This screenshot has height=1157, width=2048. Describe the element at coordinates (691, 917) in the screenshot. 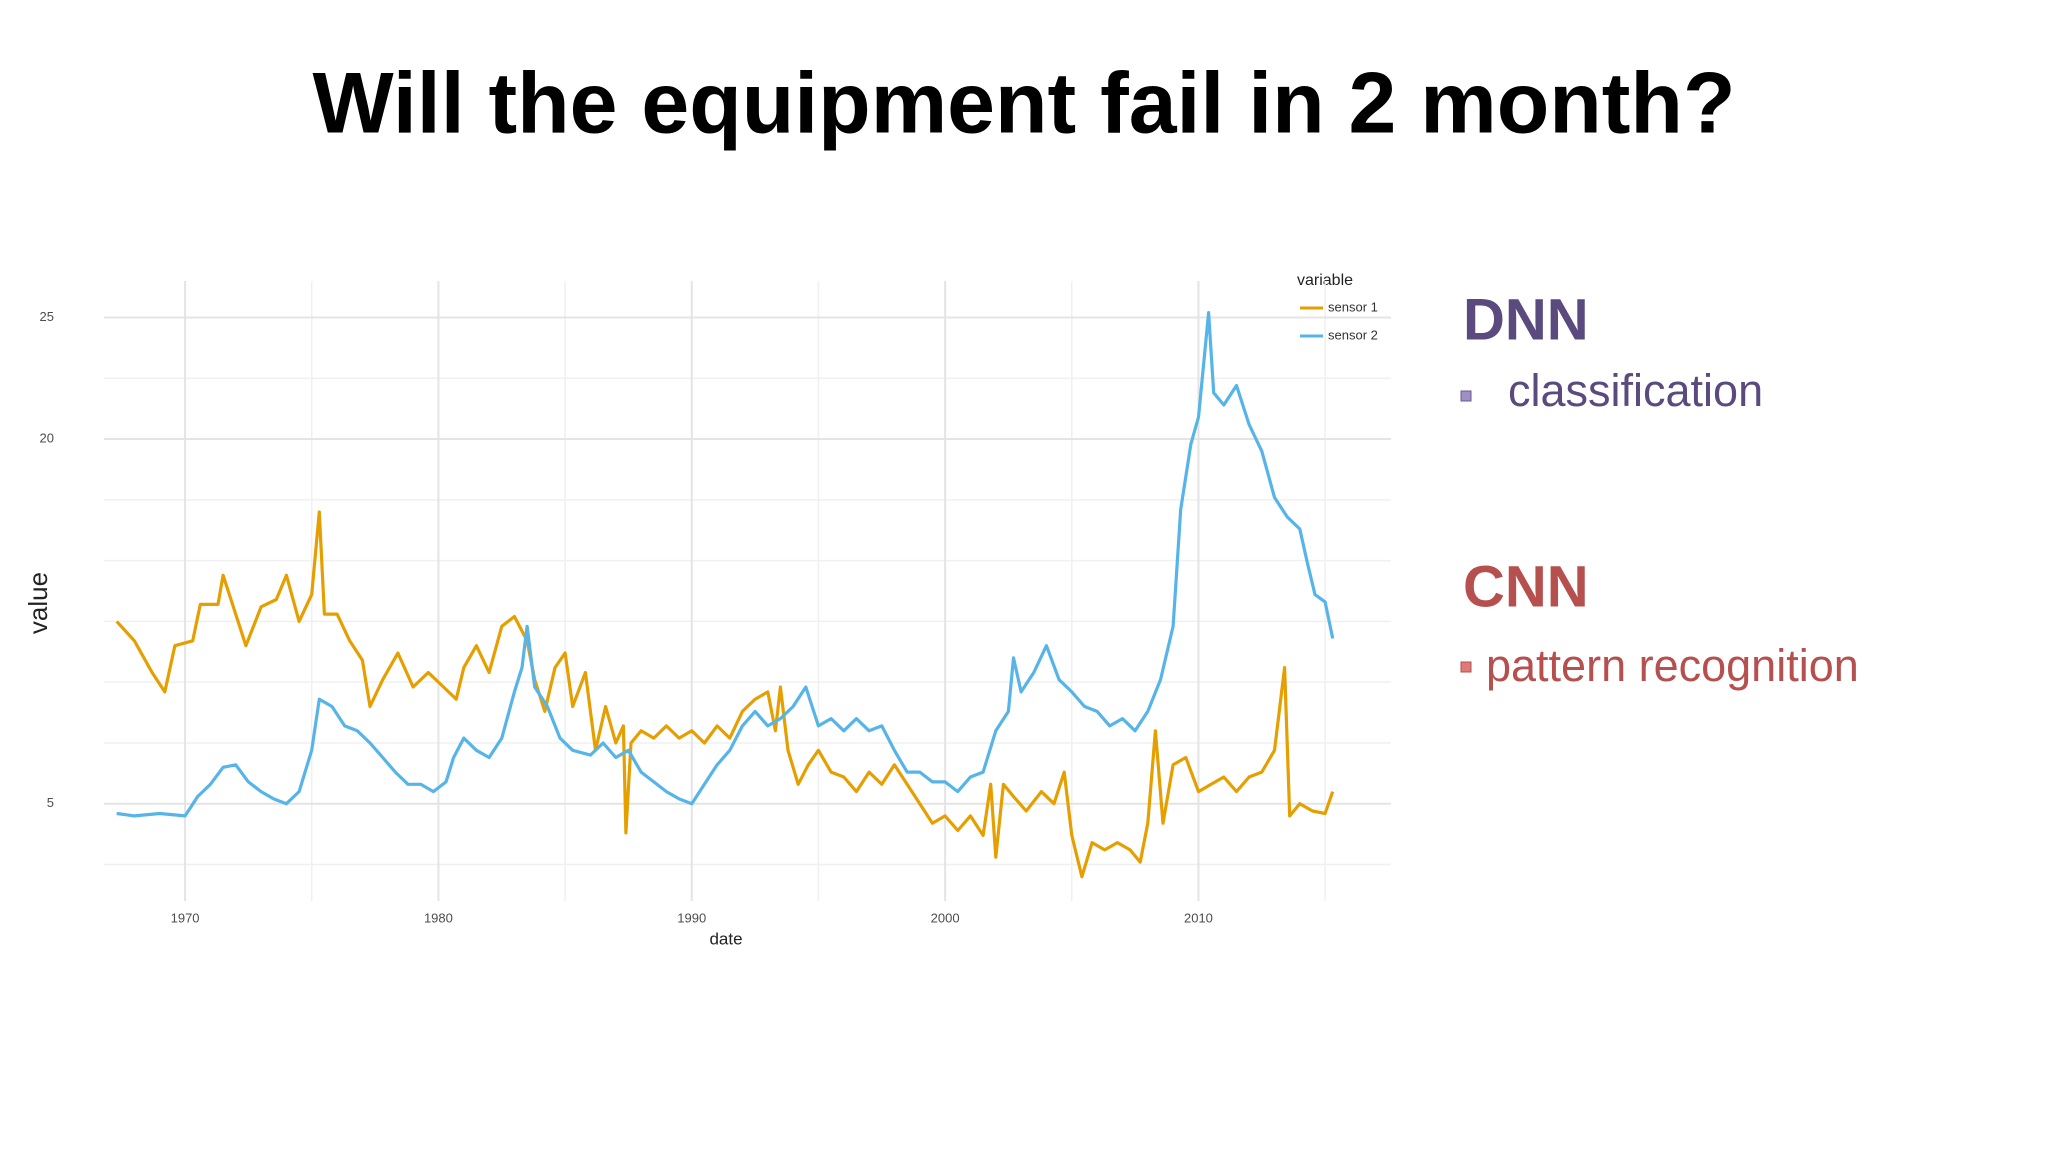

I see `x-tick-label: 1990` at that location.